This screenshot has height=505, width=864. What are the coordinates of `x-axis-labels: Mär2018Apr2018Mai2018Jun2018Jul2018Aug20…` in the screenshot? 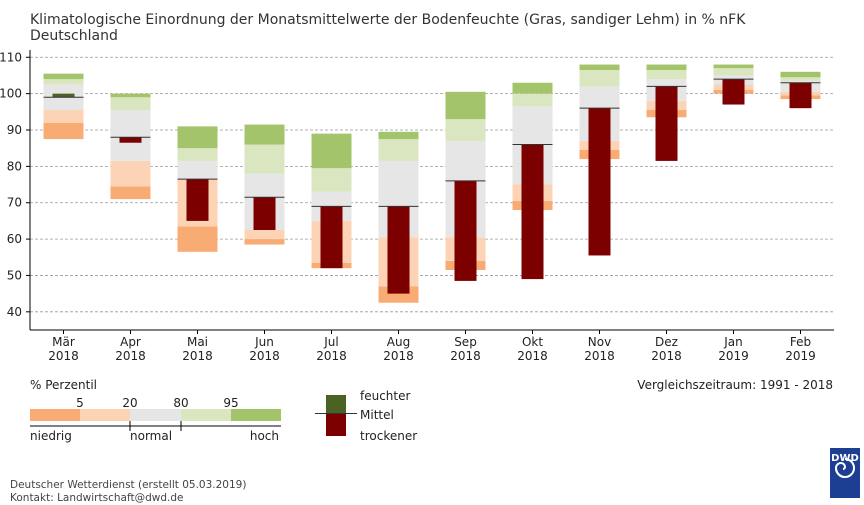 It's located at (432, 346).